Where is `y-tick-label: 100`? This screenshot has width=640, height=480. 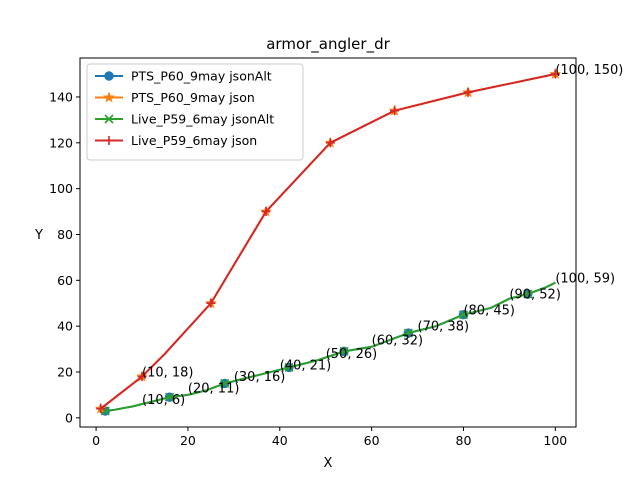 y-tick-label: 100 is located at coordinates (61, 188).